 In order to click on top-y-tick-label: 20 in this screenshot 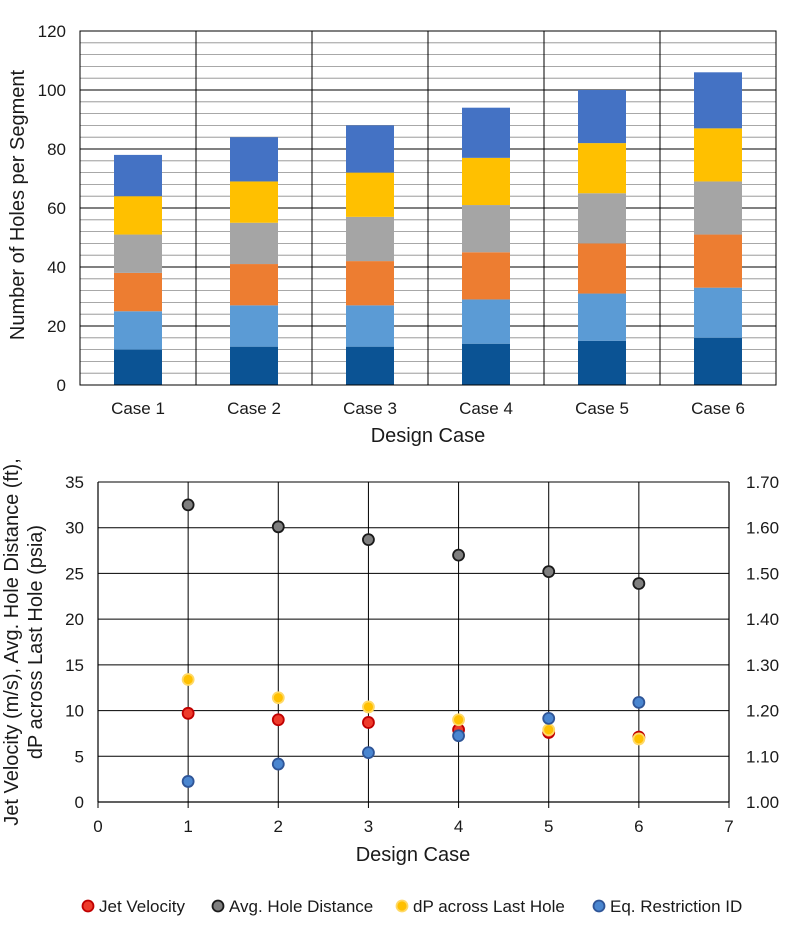, I will do `click(56, 326)`.